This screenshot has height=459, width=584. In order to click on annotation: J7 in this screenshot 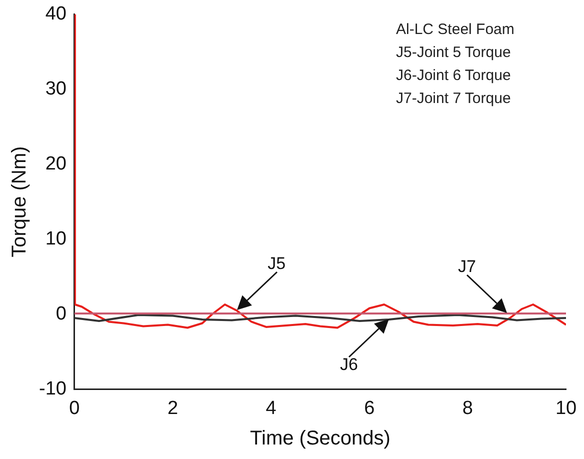, I will do `click(467, 266)`.